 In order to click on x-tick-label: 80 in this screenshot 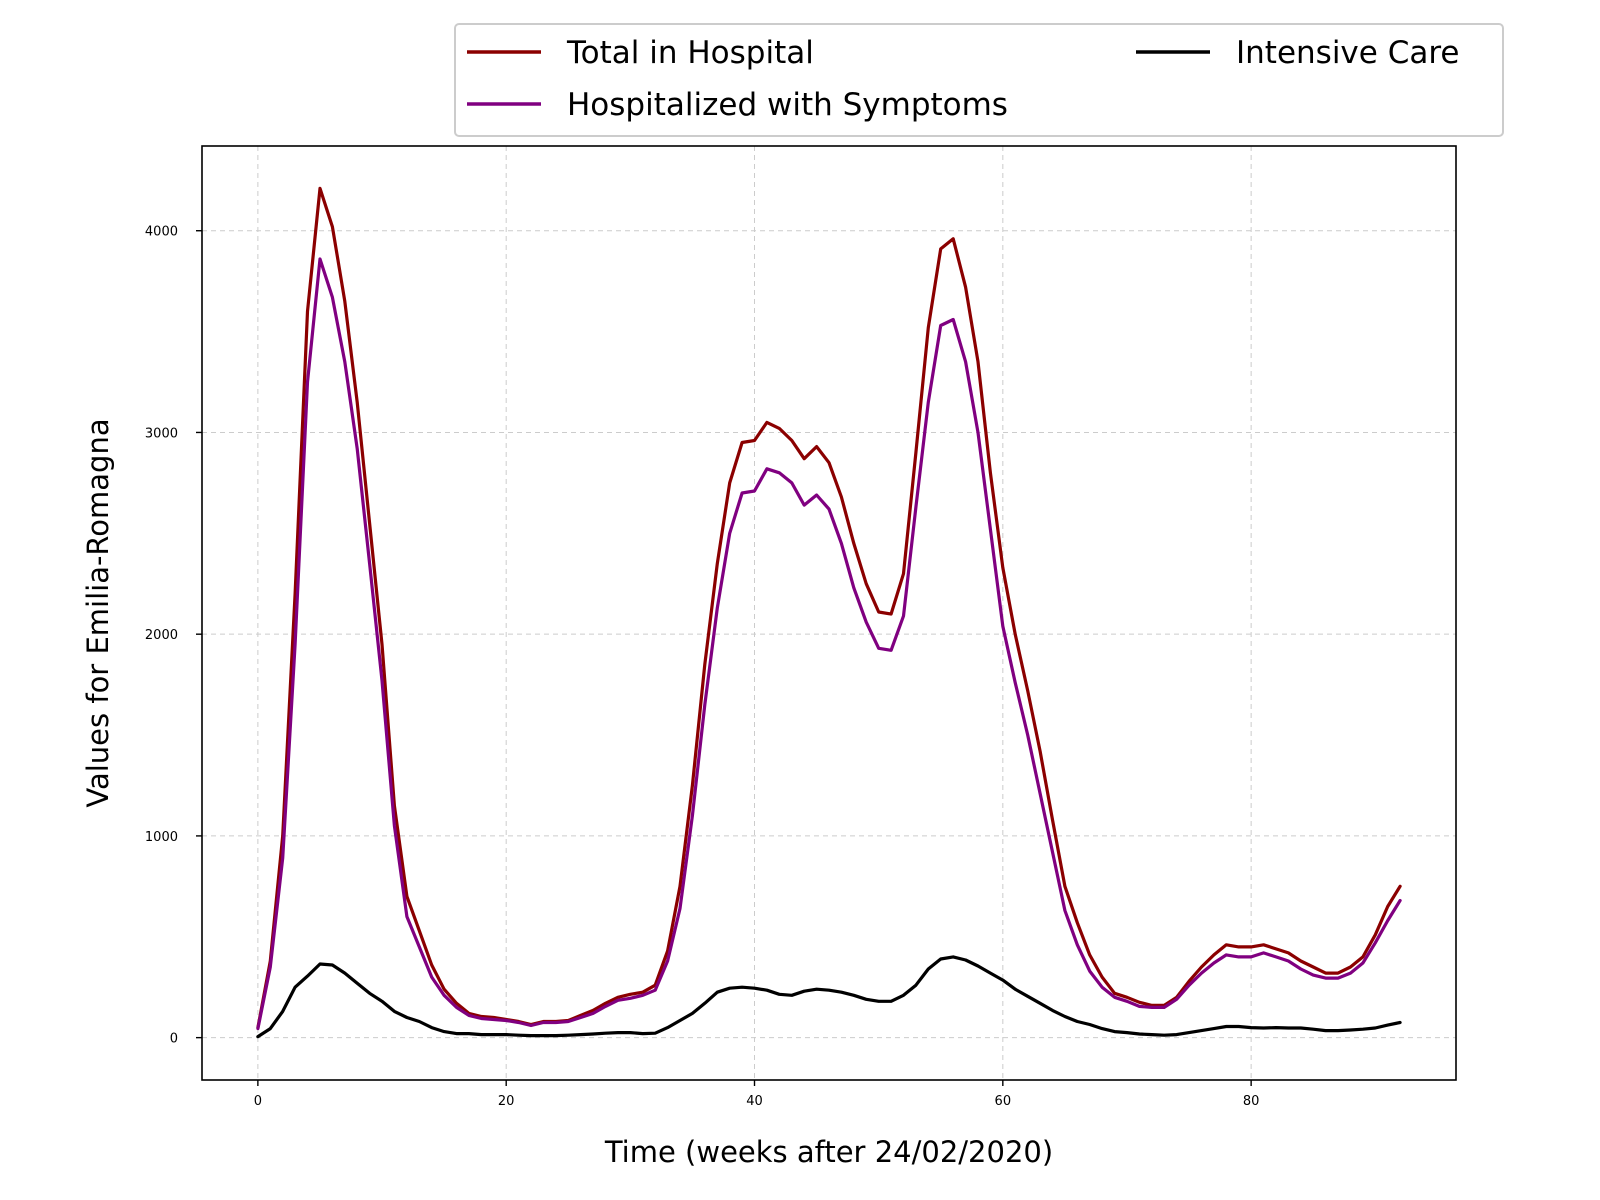, I will do `click(1251, 1101)`.